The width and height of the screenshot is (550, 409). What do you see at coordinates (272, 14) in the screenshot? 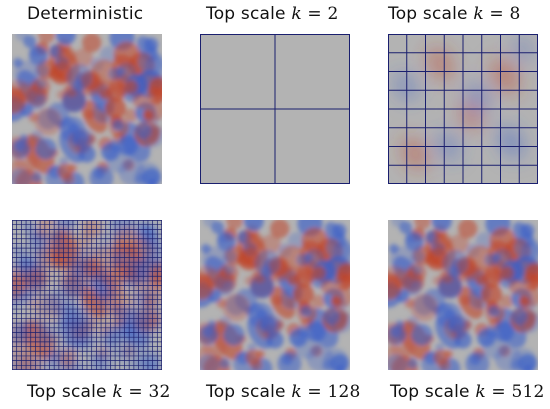
I see `panel-label-k2: Top scale k = 2` at bounding box center [272, 14].